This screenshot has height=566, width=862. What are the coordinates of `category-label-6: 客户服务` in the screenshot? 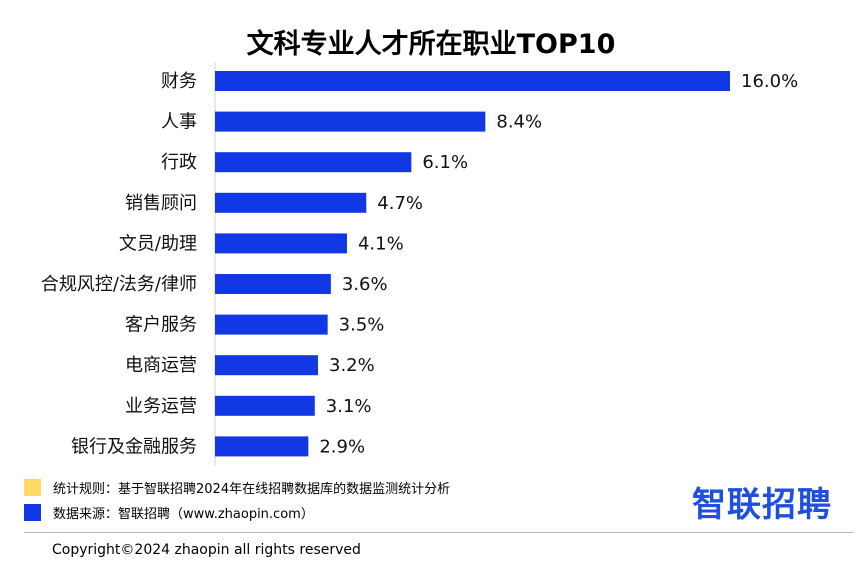 It's located at (161, 325).